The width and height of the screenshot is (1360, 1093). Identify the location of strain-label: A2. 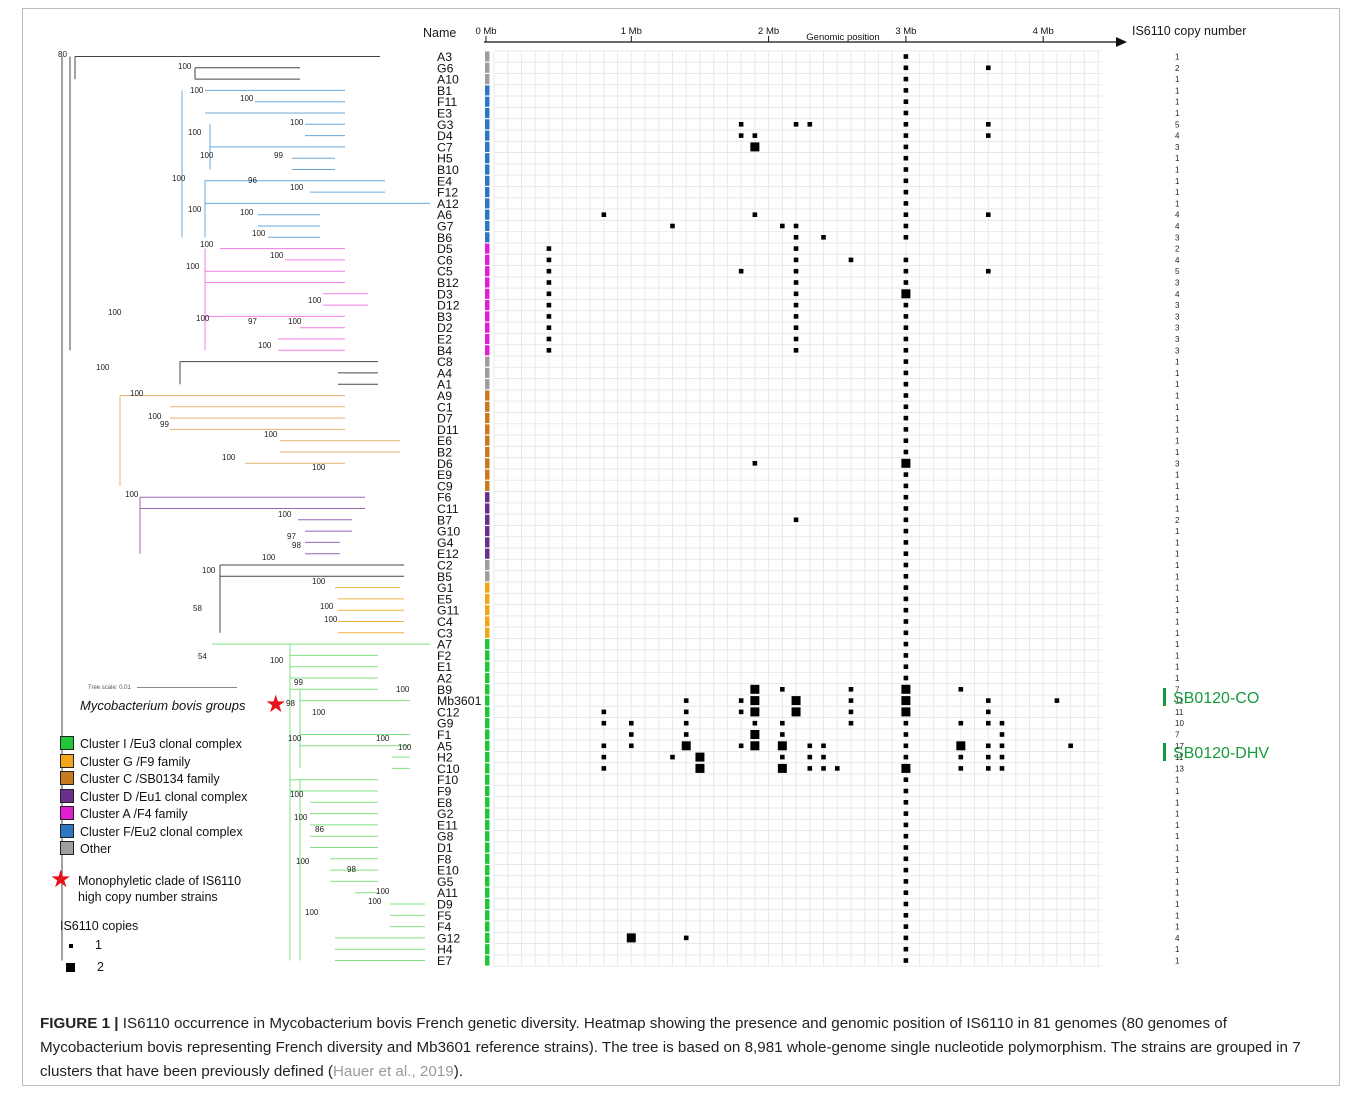
(444, 679).